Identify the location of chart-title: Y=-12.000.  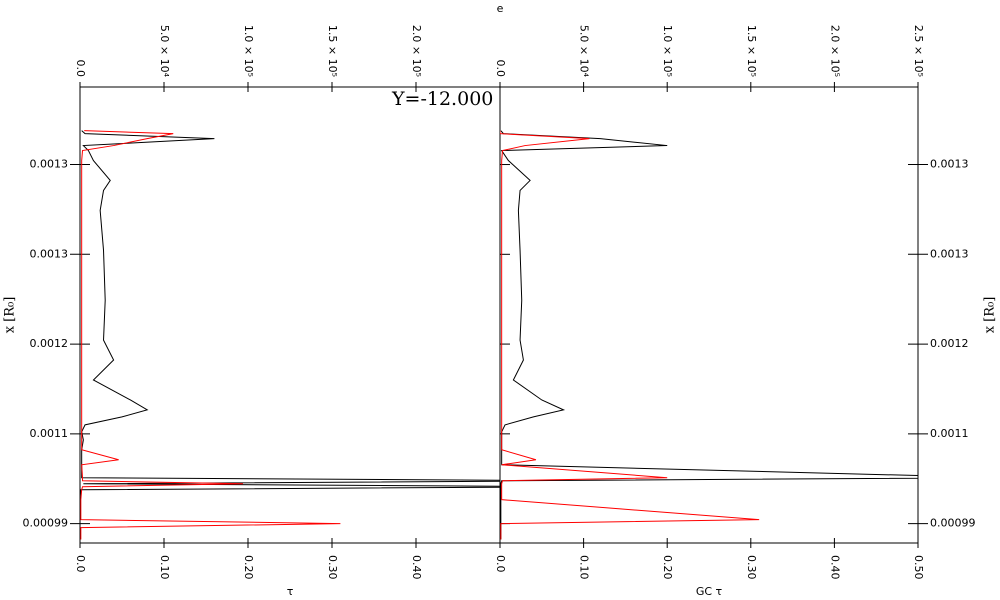
(442, 99).